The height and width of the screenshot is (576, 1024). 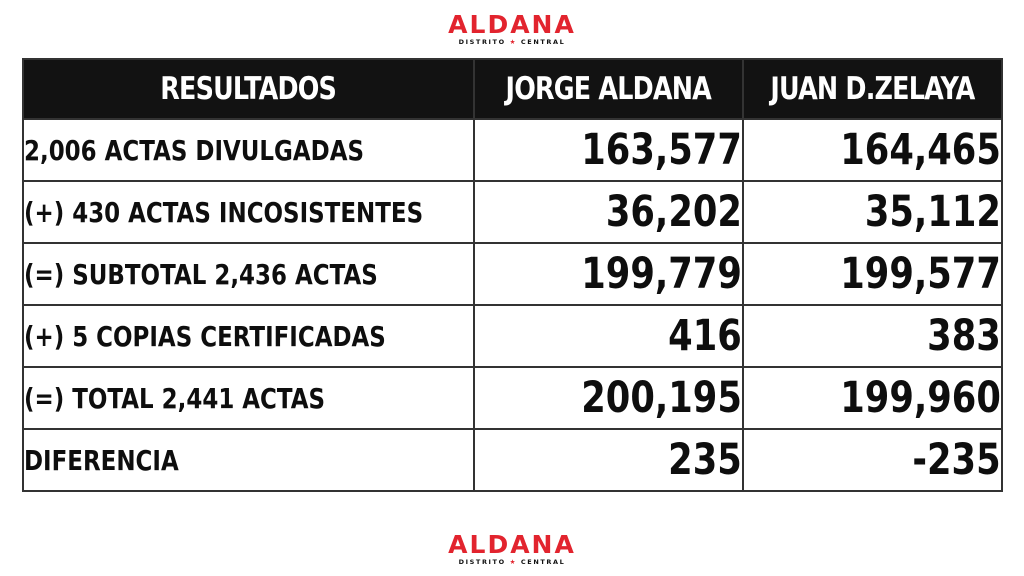 I want to click on aldana-value: 235, so click(x=608, y=460).